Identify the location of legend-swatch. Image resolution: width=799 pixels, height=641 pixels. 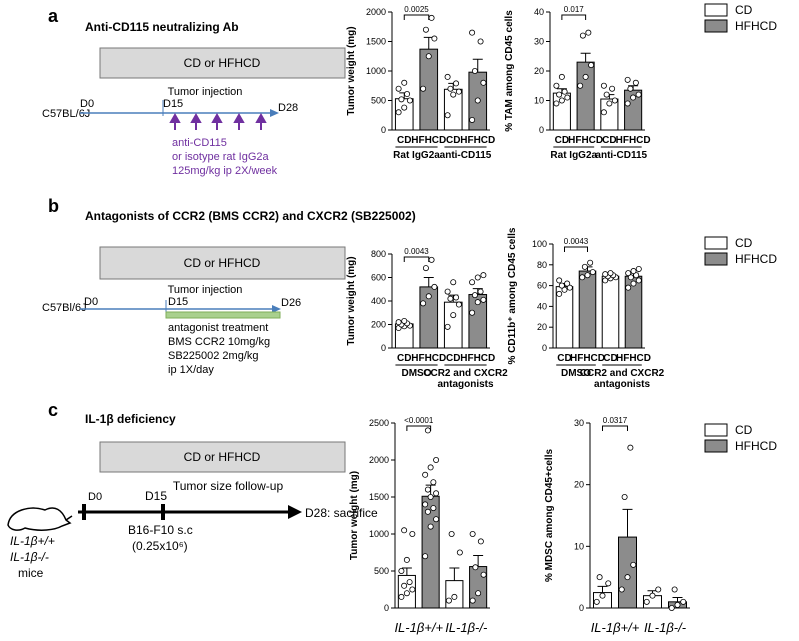
(716, 26).